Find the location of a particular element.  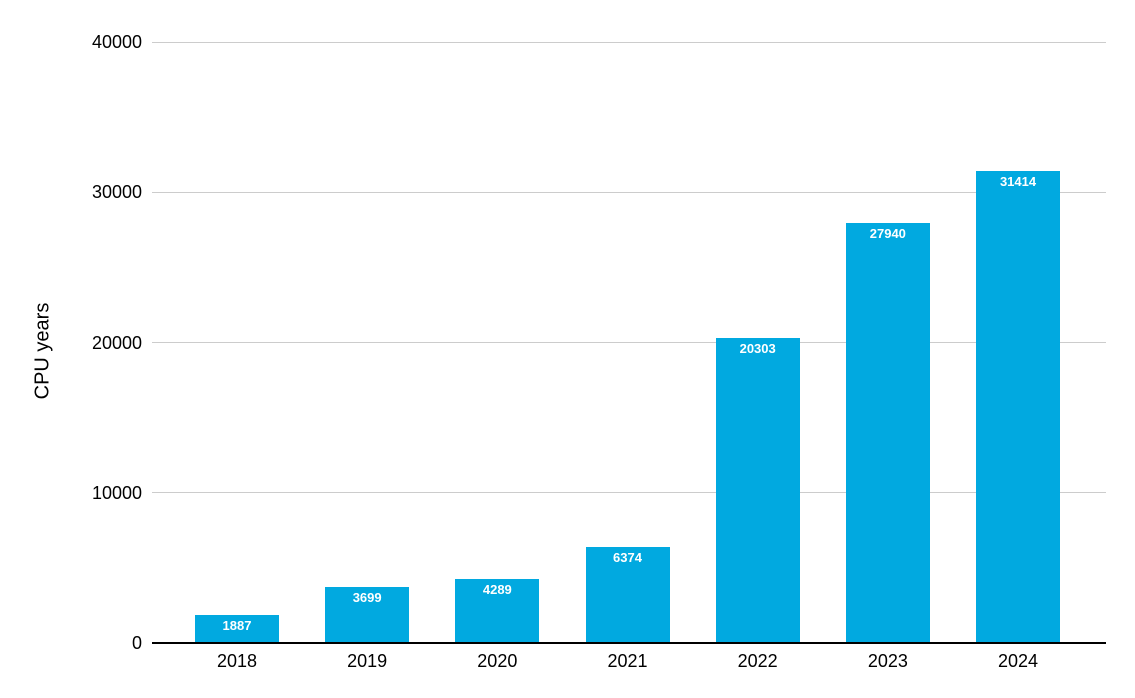

y-tick-label-30000: 30000 is located at coordinates (116, 192).